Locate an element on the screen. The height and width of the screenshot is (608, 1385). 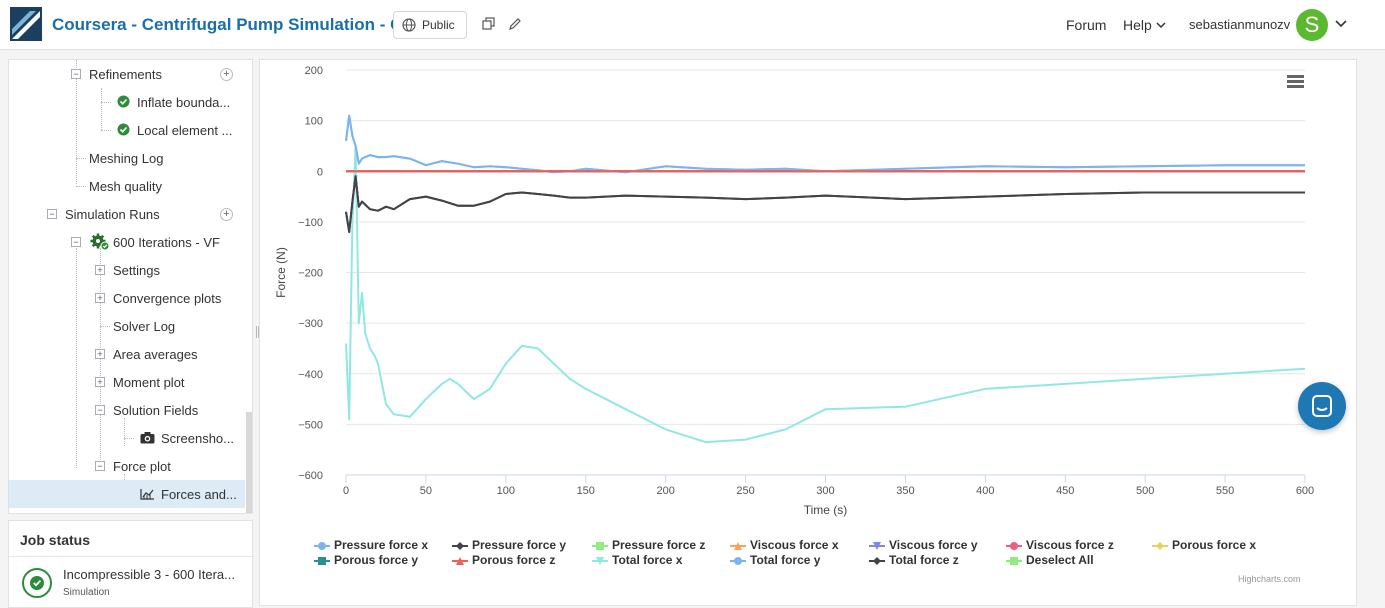
tree-item-solution-fields: Solution Fields is located at coordinates (155, 410).